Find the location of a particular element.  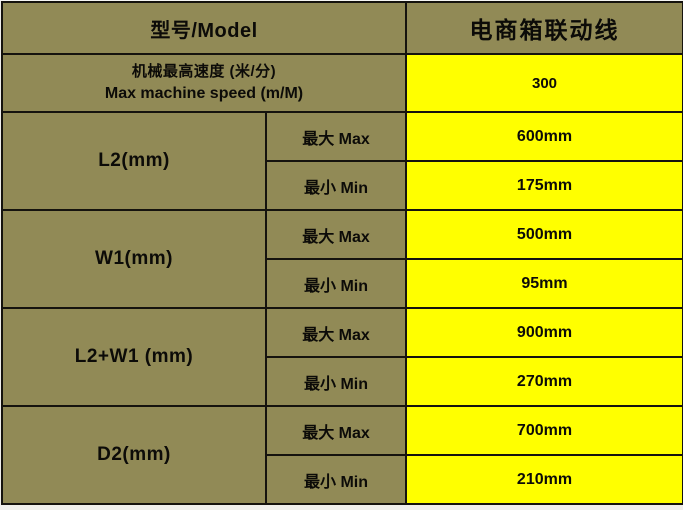

max-speed-label-cell: 机械最高速度 (米/分) Max machine speed (m/M) is located at coordinates (204, 83).